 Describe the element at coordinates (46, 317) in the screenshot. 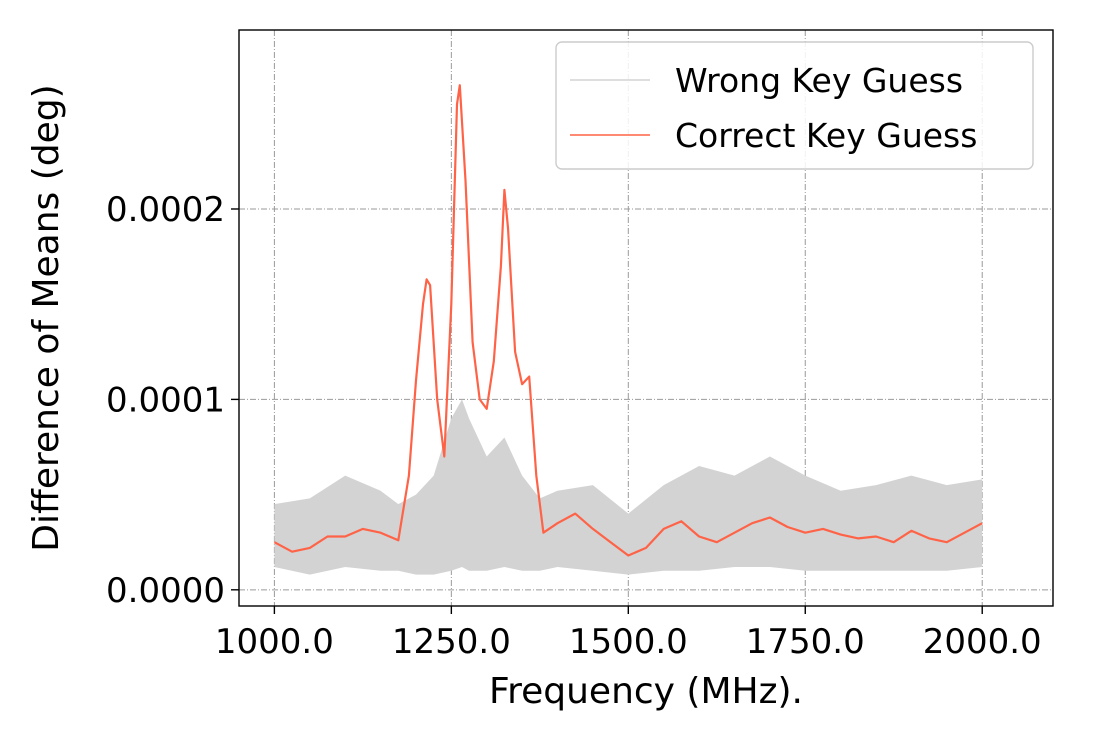

I see `y-axis-label: Difference of Means (deg)` at that location.